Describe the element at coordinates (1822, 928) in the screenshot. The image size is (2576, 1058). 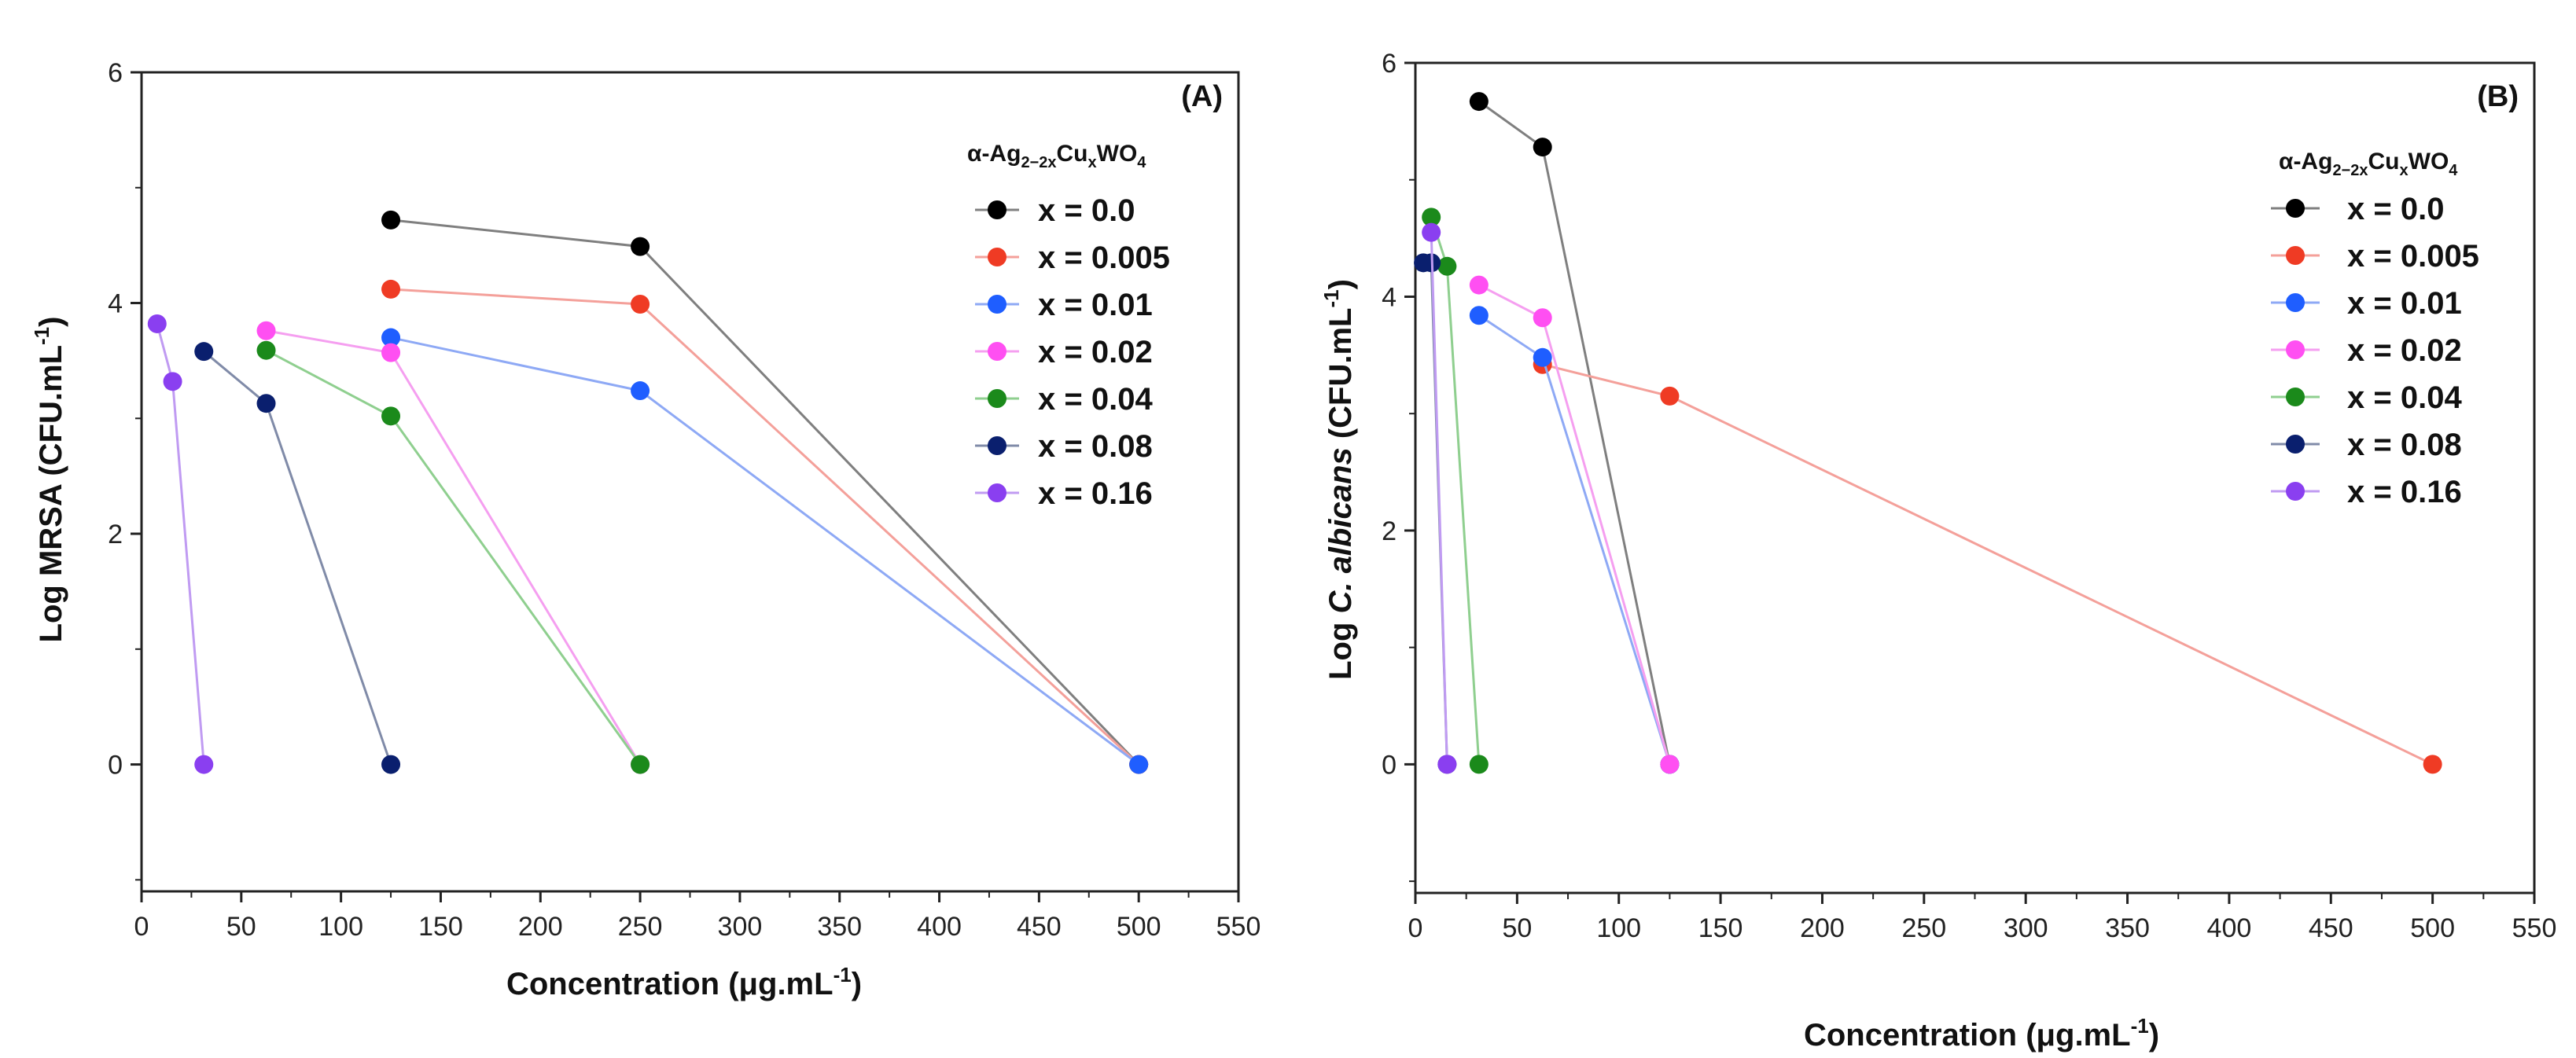
I see `x-tick-label-b: 200` at that location.